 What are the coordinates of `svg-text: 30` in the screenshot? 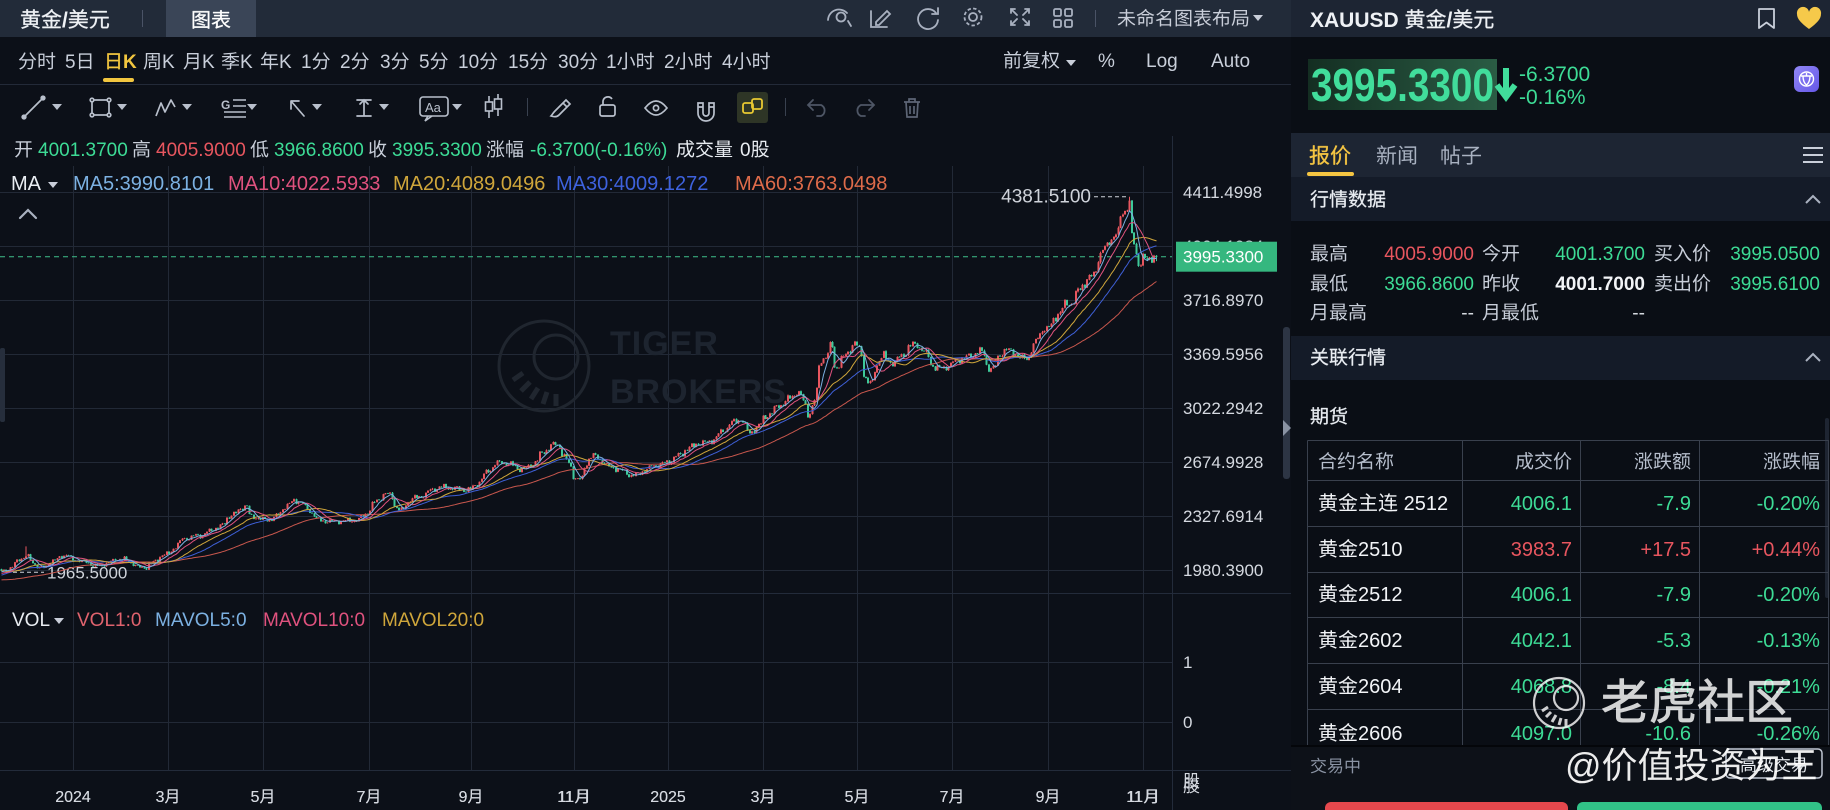 It's located at (568, 62).